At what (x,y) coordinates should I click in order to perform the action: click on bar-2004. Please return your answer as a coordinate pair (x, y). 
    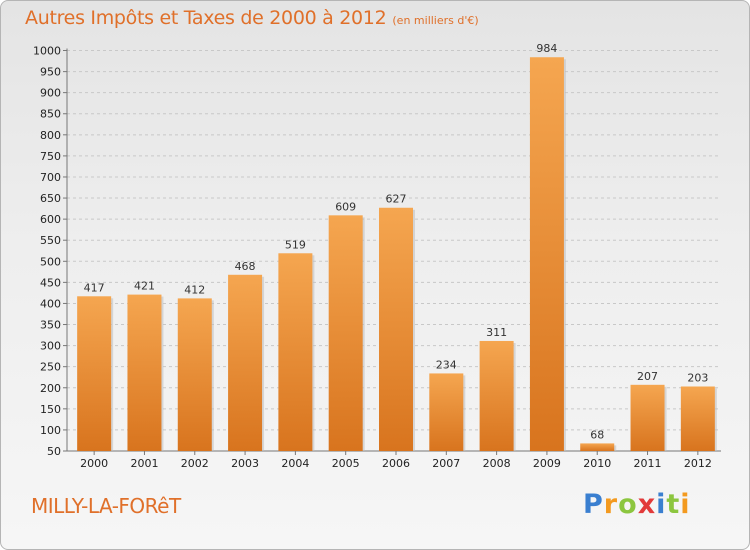
    Looking at the image, I should click on (295, 352).